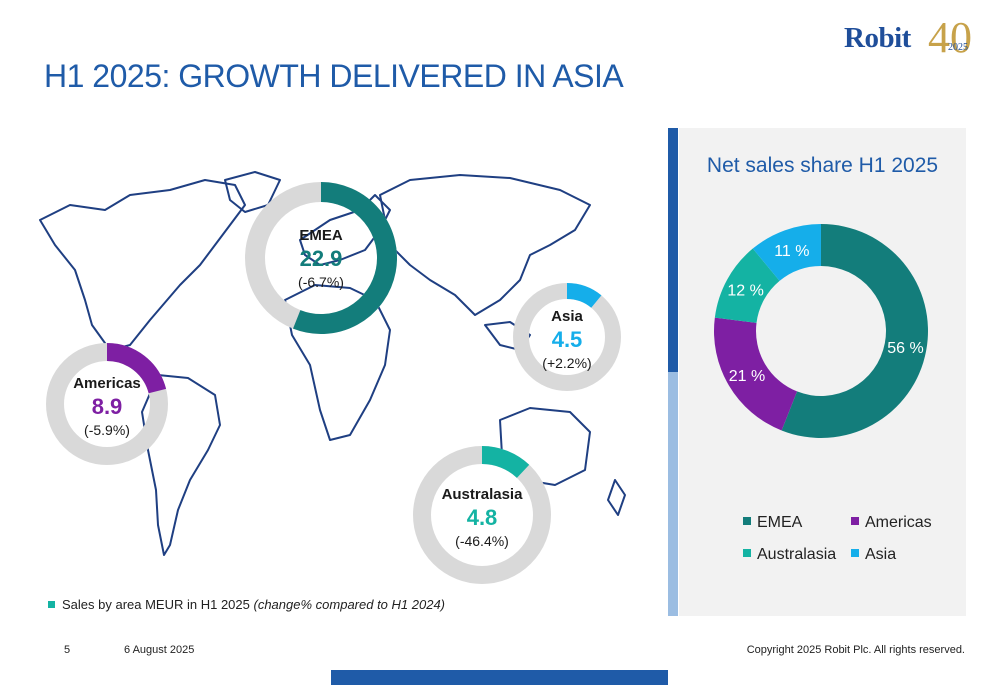 The height and width of the screenshot is (685, 1000). Describe the element at coordinates (822, 165) in the screenshot. I see `chart-title: Net sales share H1 2025` at that location.